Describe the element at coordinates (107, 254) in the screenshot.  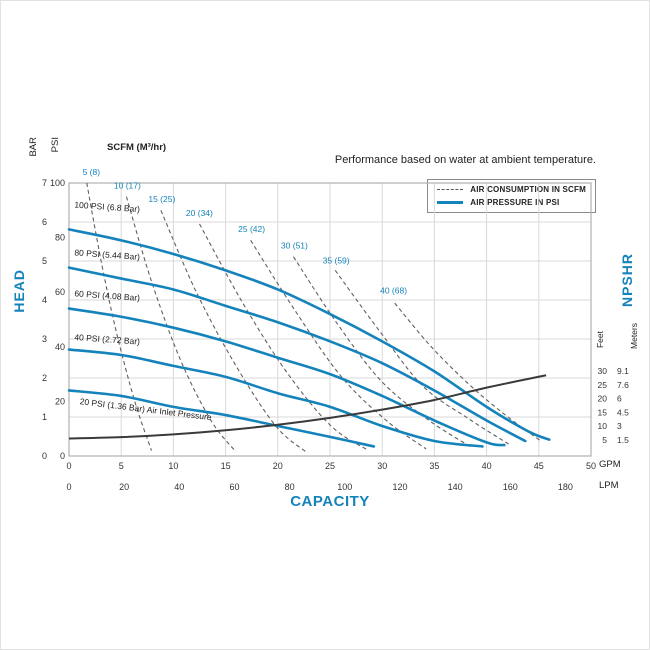
I see `pressure-curve-label: 80 PSI (5.44 Bar)` at that location.